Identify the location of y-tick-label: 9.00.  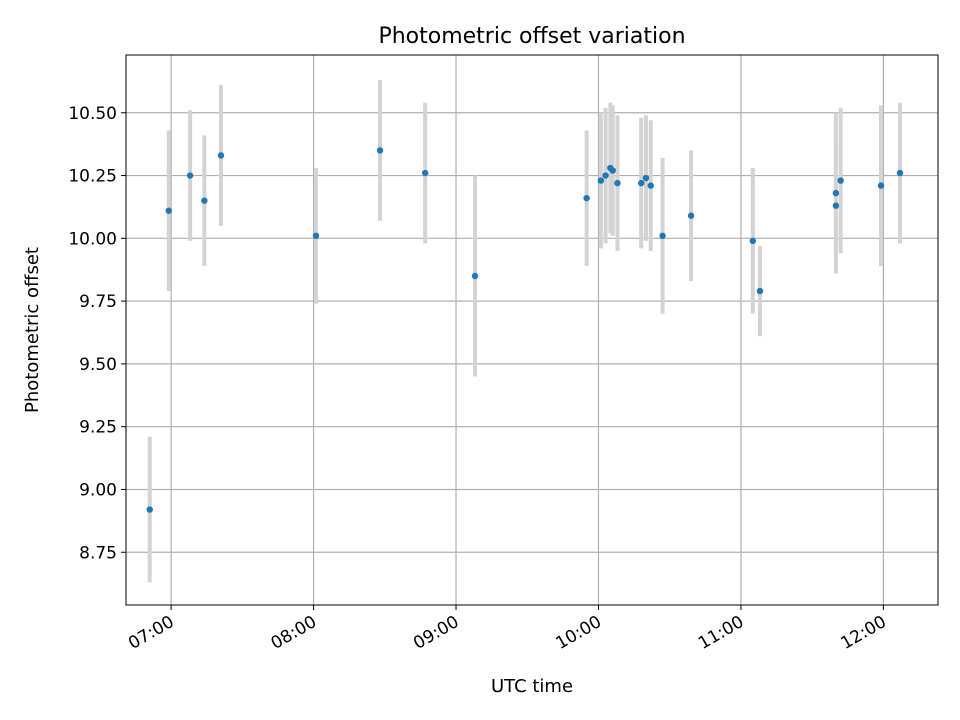
(98, 490).